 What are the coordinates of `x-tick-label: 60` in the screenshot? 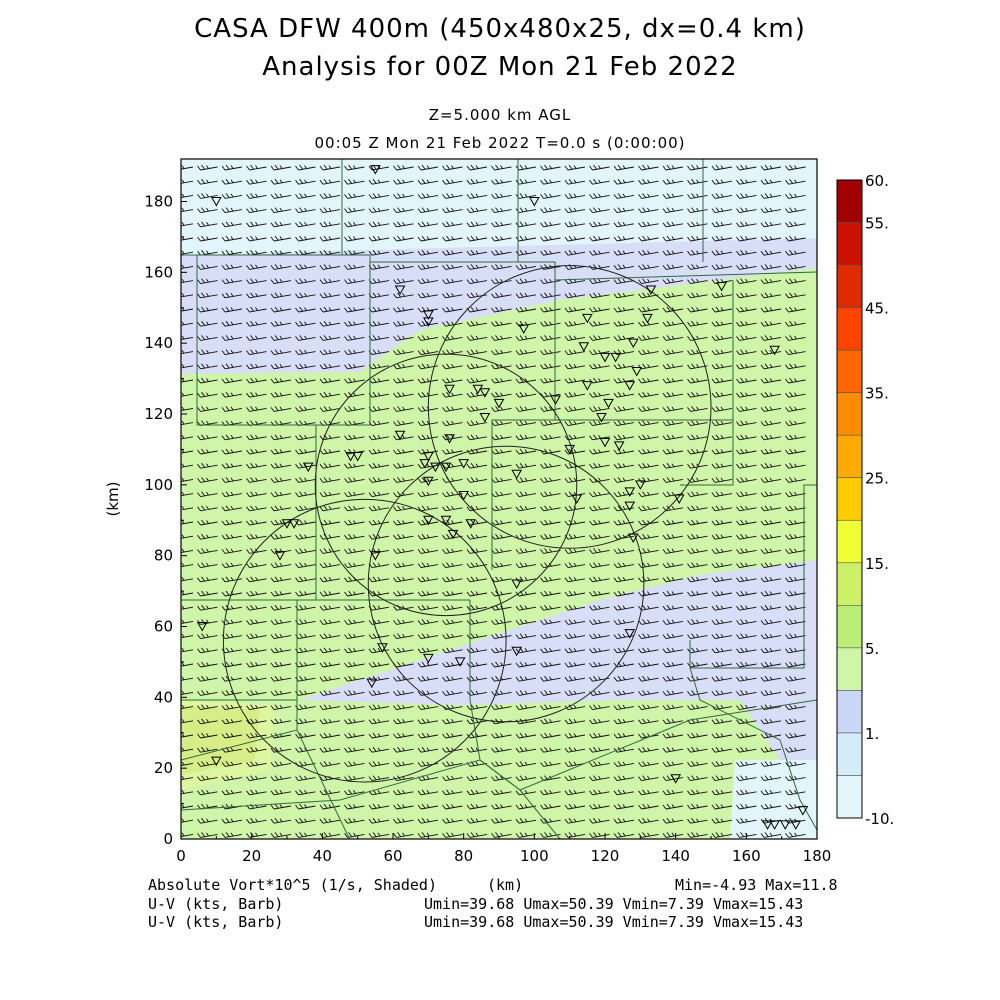 It's located at (392, 856).